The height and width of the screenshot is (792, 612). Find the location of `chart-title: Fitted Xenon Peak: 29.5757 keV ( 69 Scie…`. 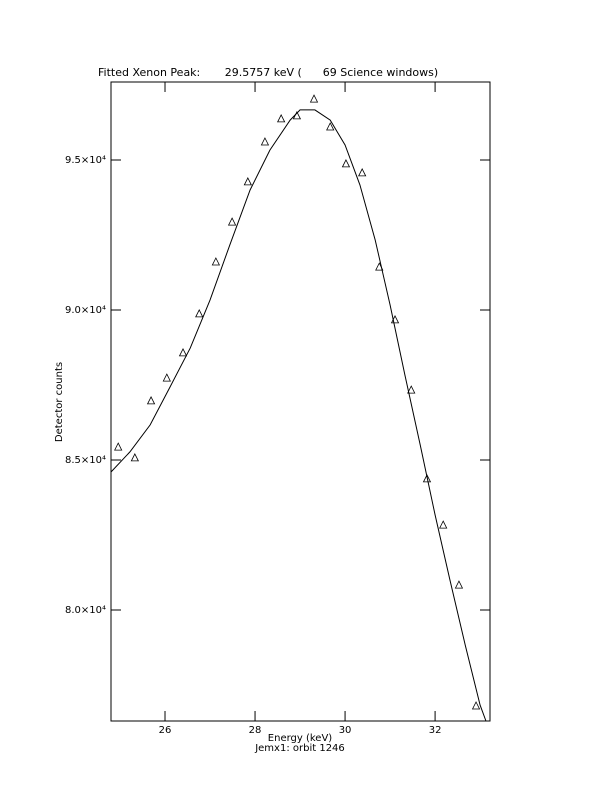

chart-title: Fitted Xenon Peak: 29.5757 keV ( 69 Scie… is located at coordinates (268, 72).